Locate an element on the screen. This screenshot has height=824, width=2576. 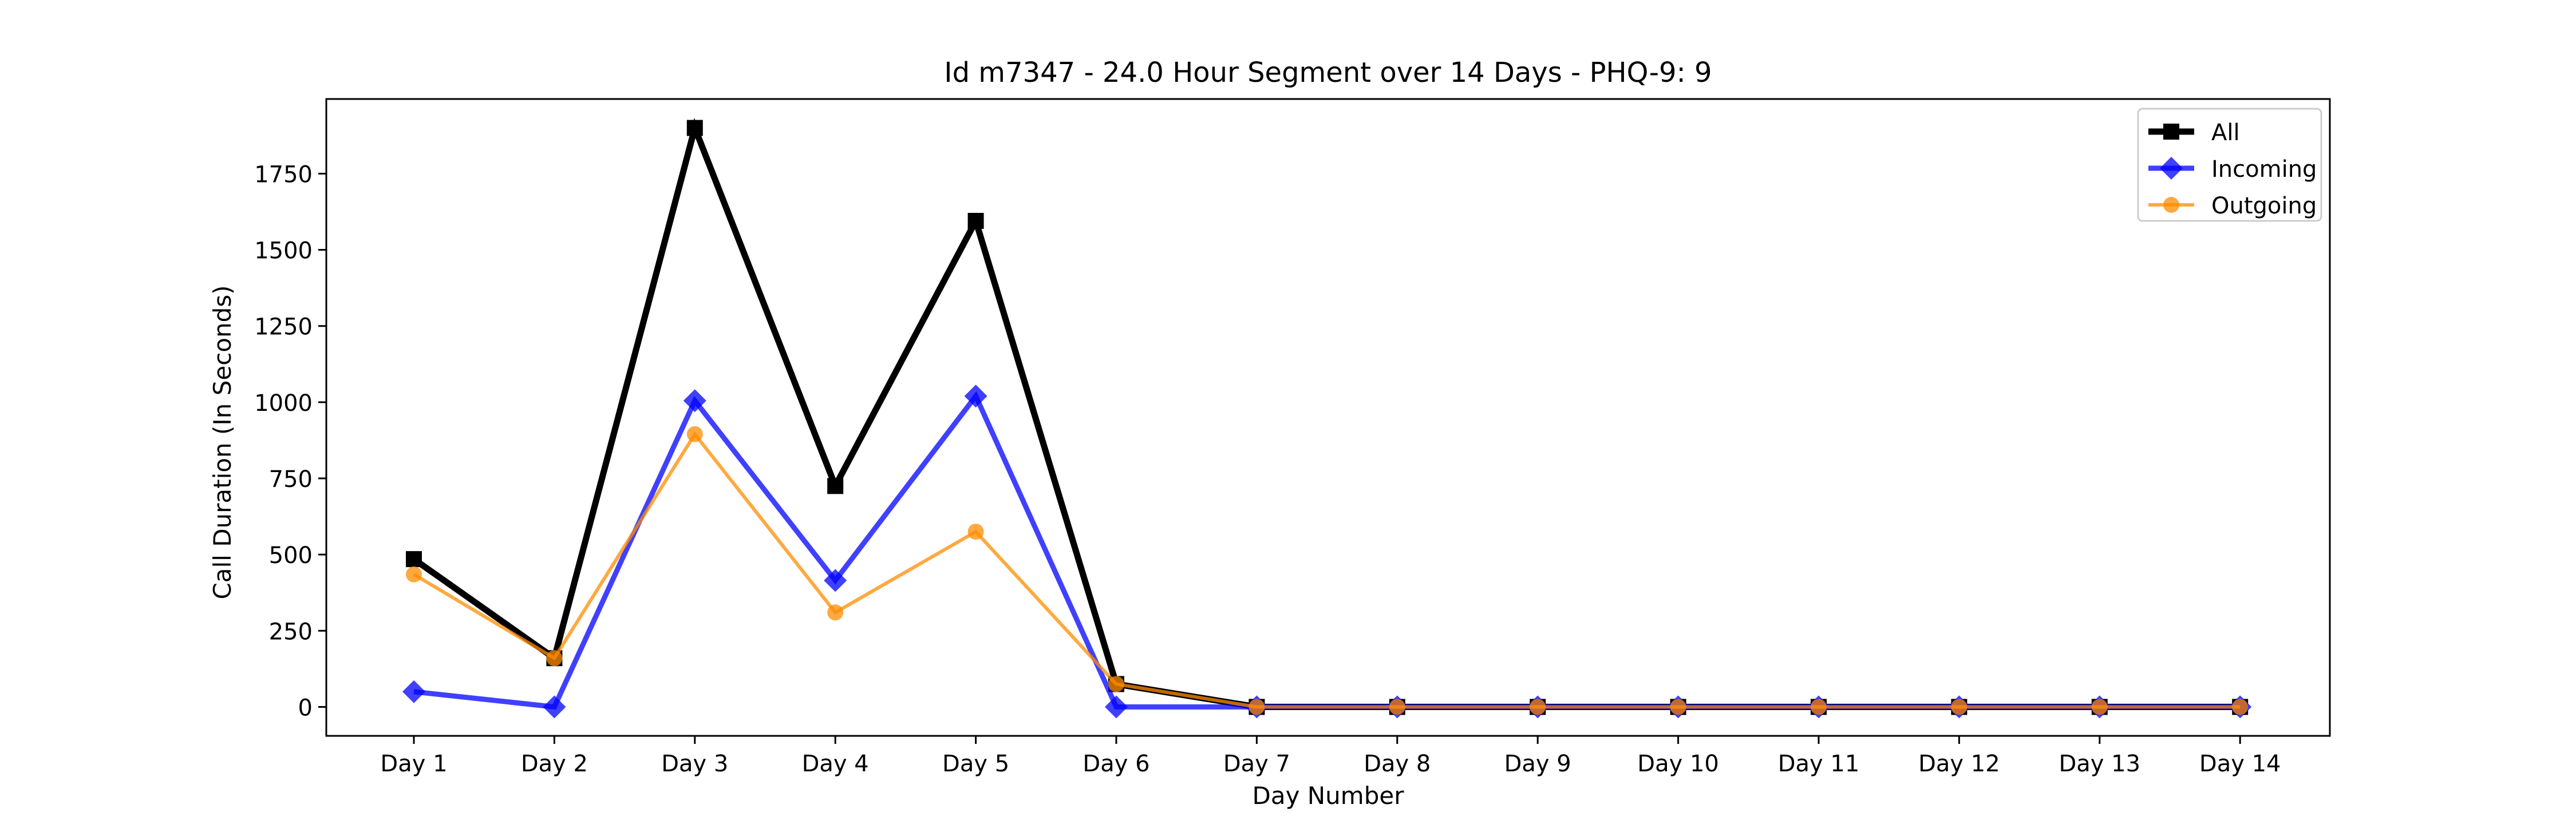
x-tick-label: Day 6 is located at coordinates (1115, 764).